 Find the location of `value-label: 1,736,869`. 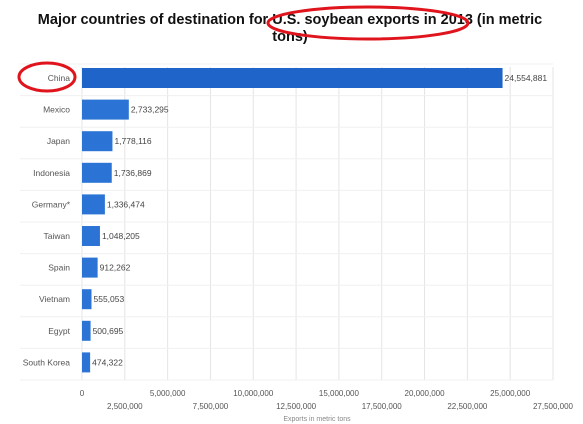

value-label: 1,736,869 is located at coordinates (133, 173).